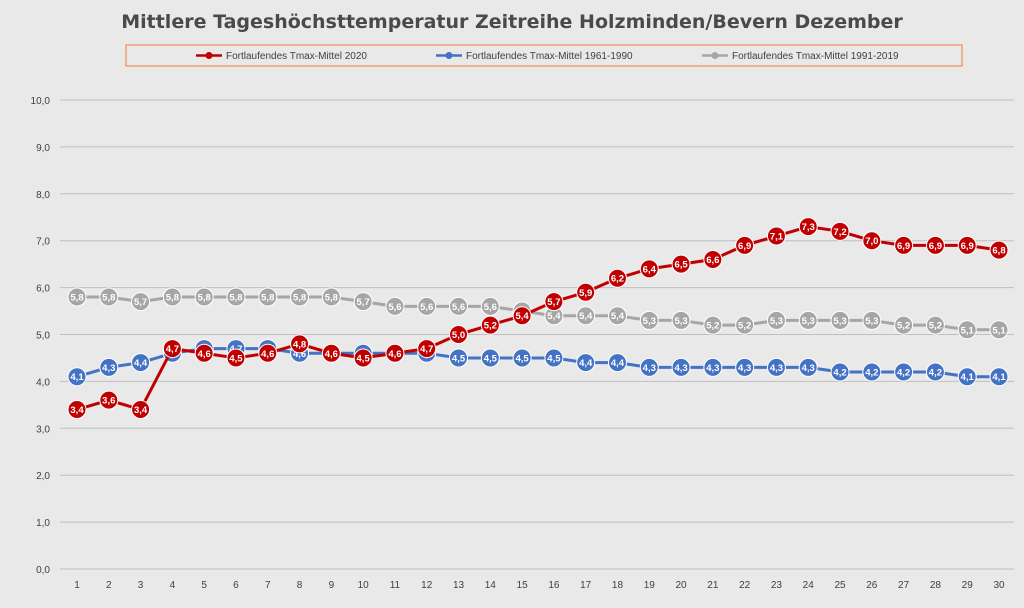 Image resolution: width=1024 pixels, height=608 pixels. What do you see at coordinates (299, 344) in the screenshot?
I see `data-label: 4,8` at bounding box center [299, 344].